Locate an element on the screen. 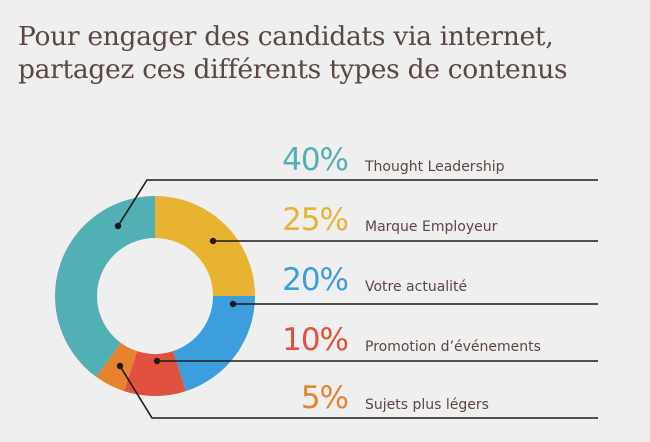 This screenshot has height=442, width=650. legend-label: Promotion d’événements is located at coordinates (453, 347).